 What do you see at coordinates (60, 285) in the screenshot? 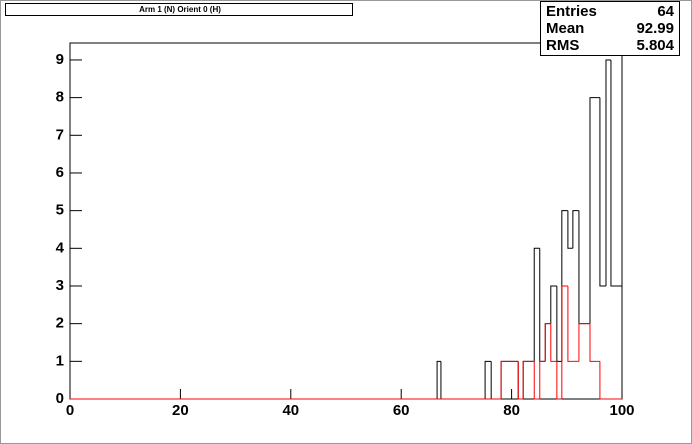
I see `y-tick-label: 3` at bounding box center [60, 285].